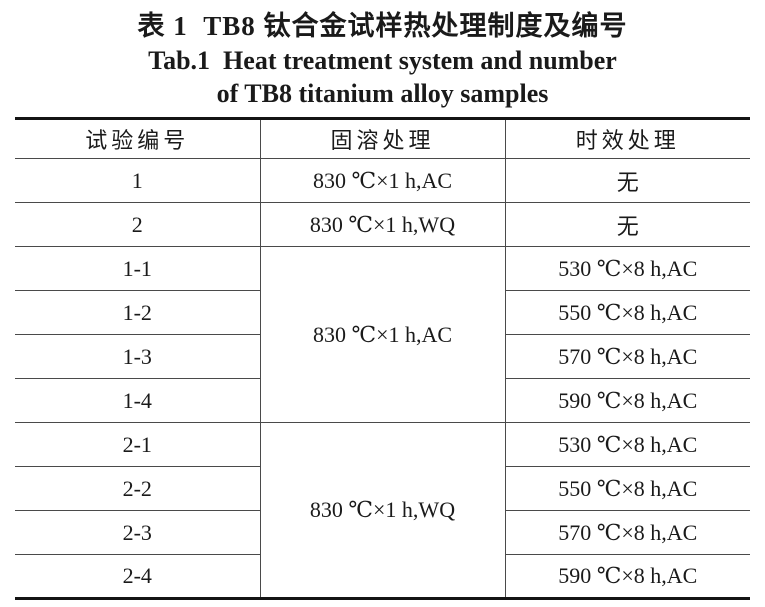  I want to click on col-header-aging-treatment: 时效处理, so click(627, 138).